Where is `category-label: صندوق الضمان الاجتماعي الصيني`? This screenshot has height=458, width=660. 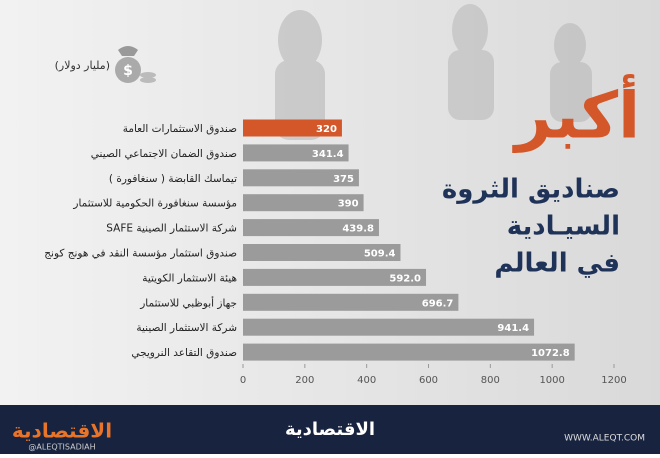 category-label: صندوق الضمان الاجتماعي الصيني is located at coordinates (164, 154).